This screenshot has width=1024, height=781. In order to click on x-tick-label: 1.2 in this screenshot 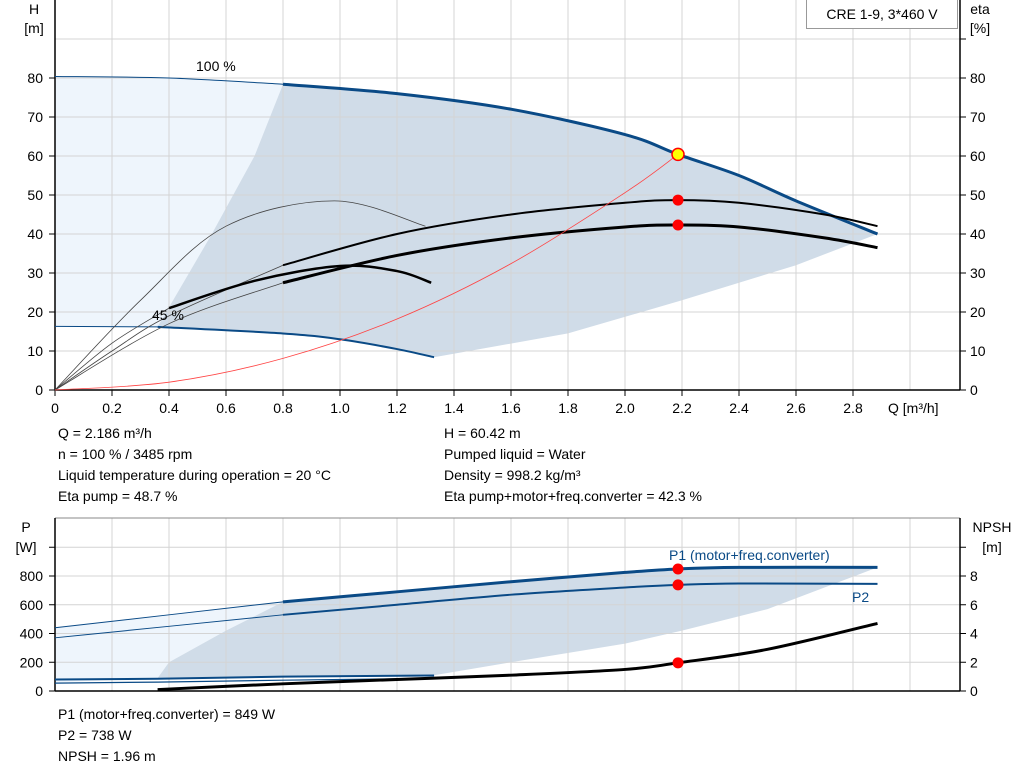, I will do `click(397, 408)`.